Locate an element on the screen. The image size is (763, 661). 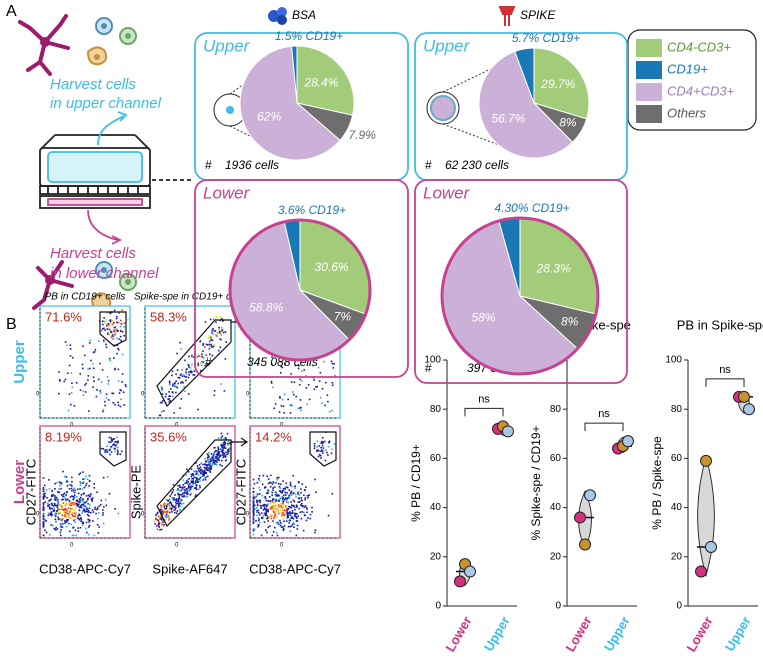
pie-slice is located at coordinates (294, 74).